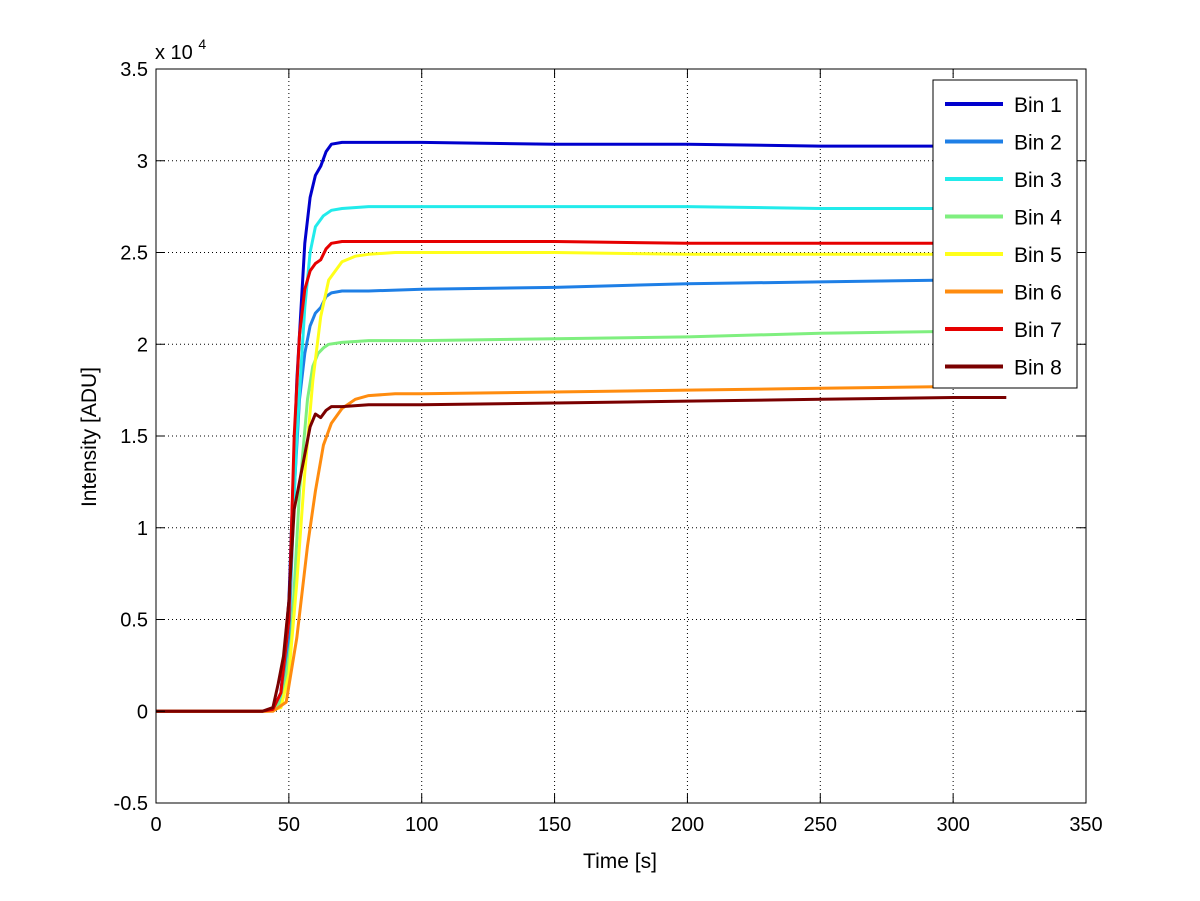 The image size is (1200, 901). What do you see at coordinates (1038, 180) in the screenshot?
I see `legend-label-bin-3: Bin 3` at bounding box center [1038, 180].